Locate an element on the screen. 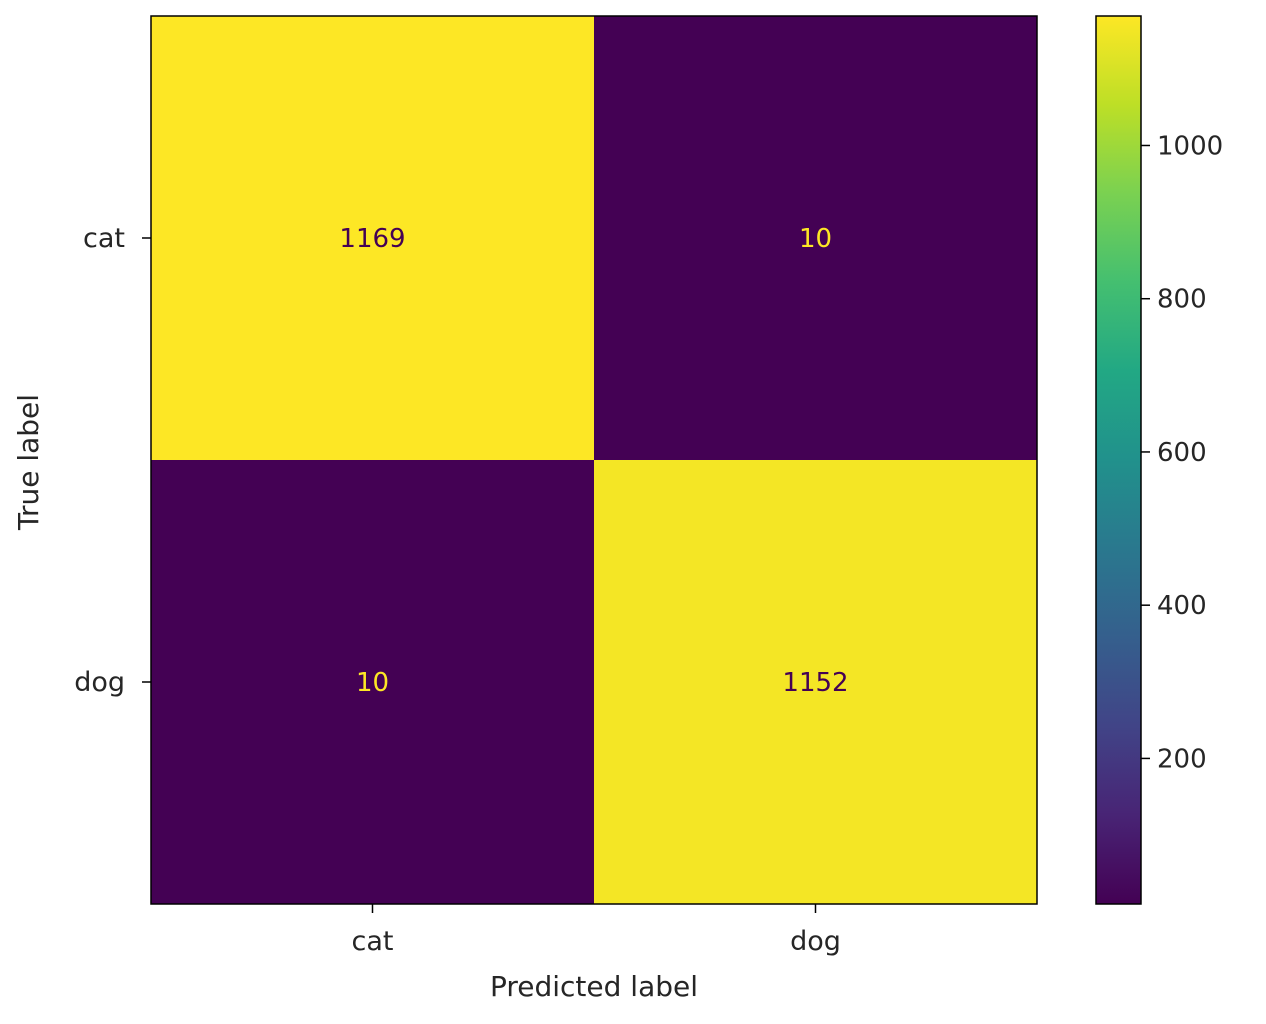  cell-value-label: 1152 is located at coordinates (815, 683).